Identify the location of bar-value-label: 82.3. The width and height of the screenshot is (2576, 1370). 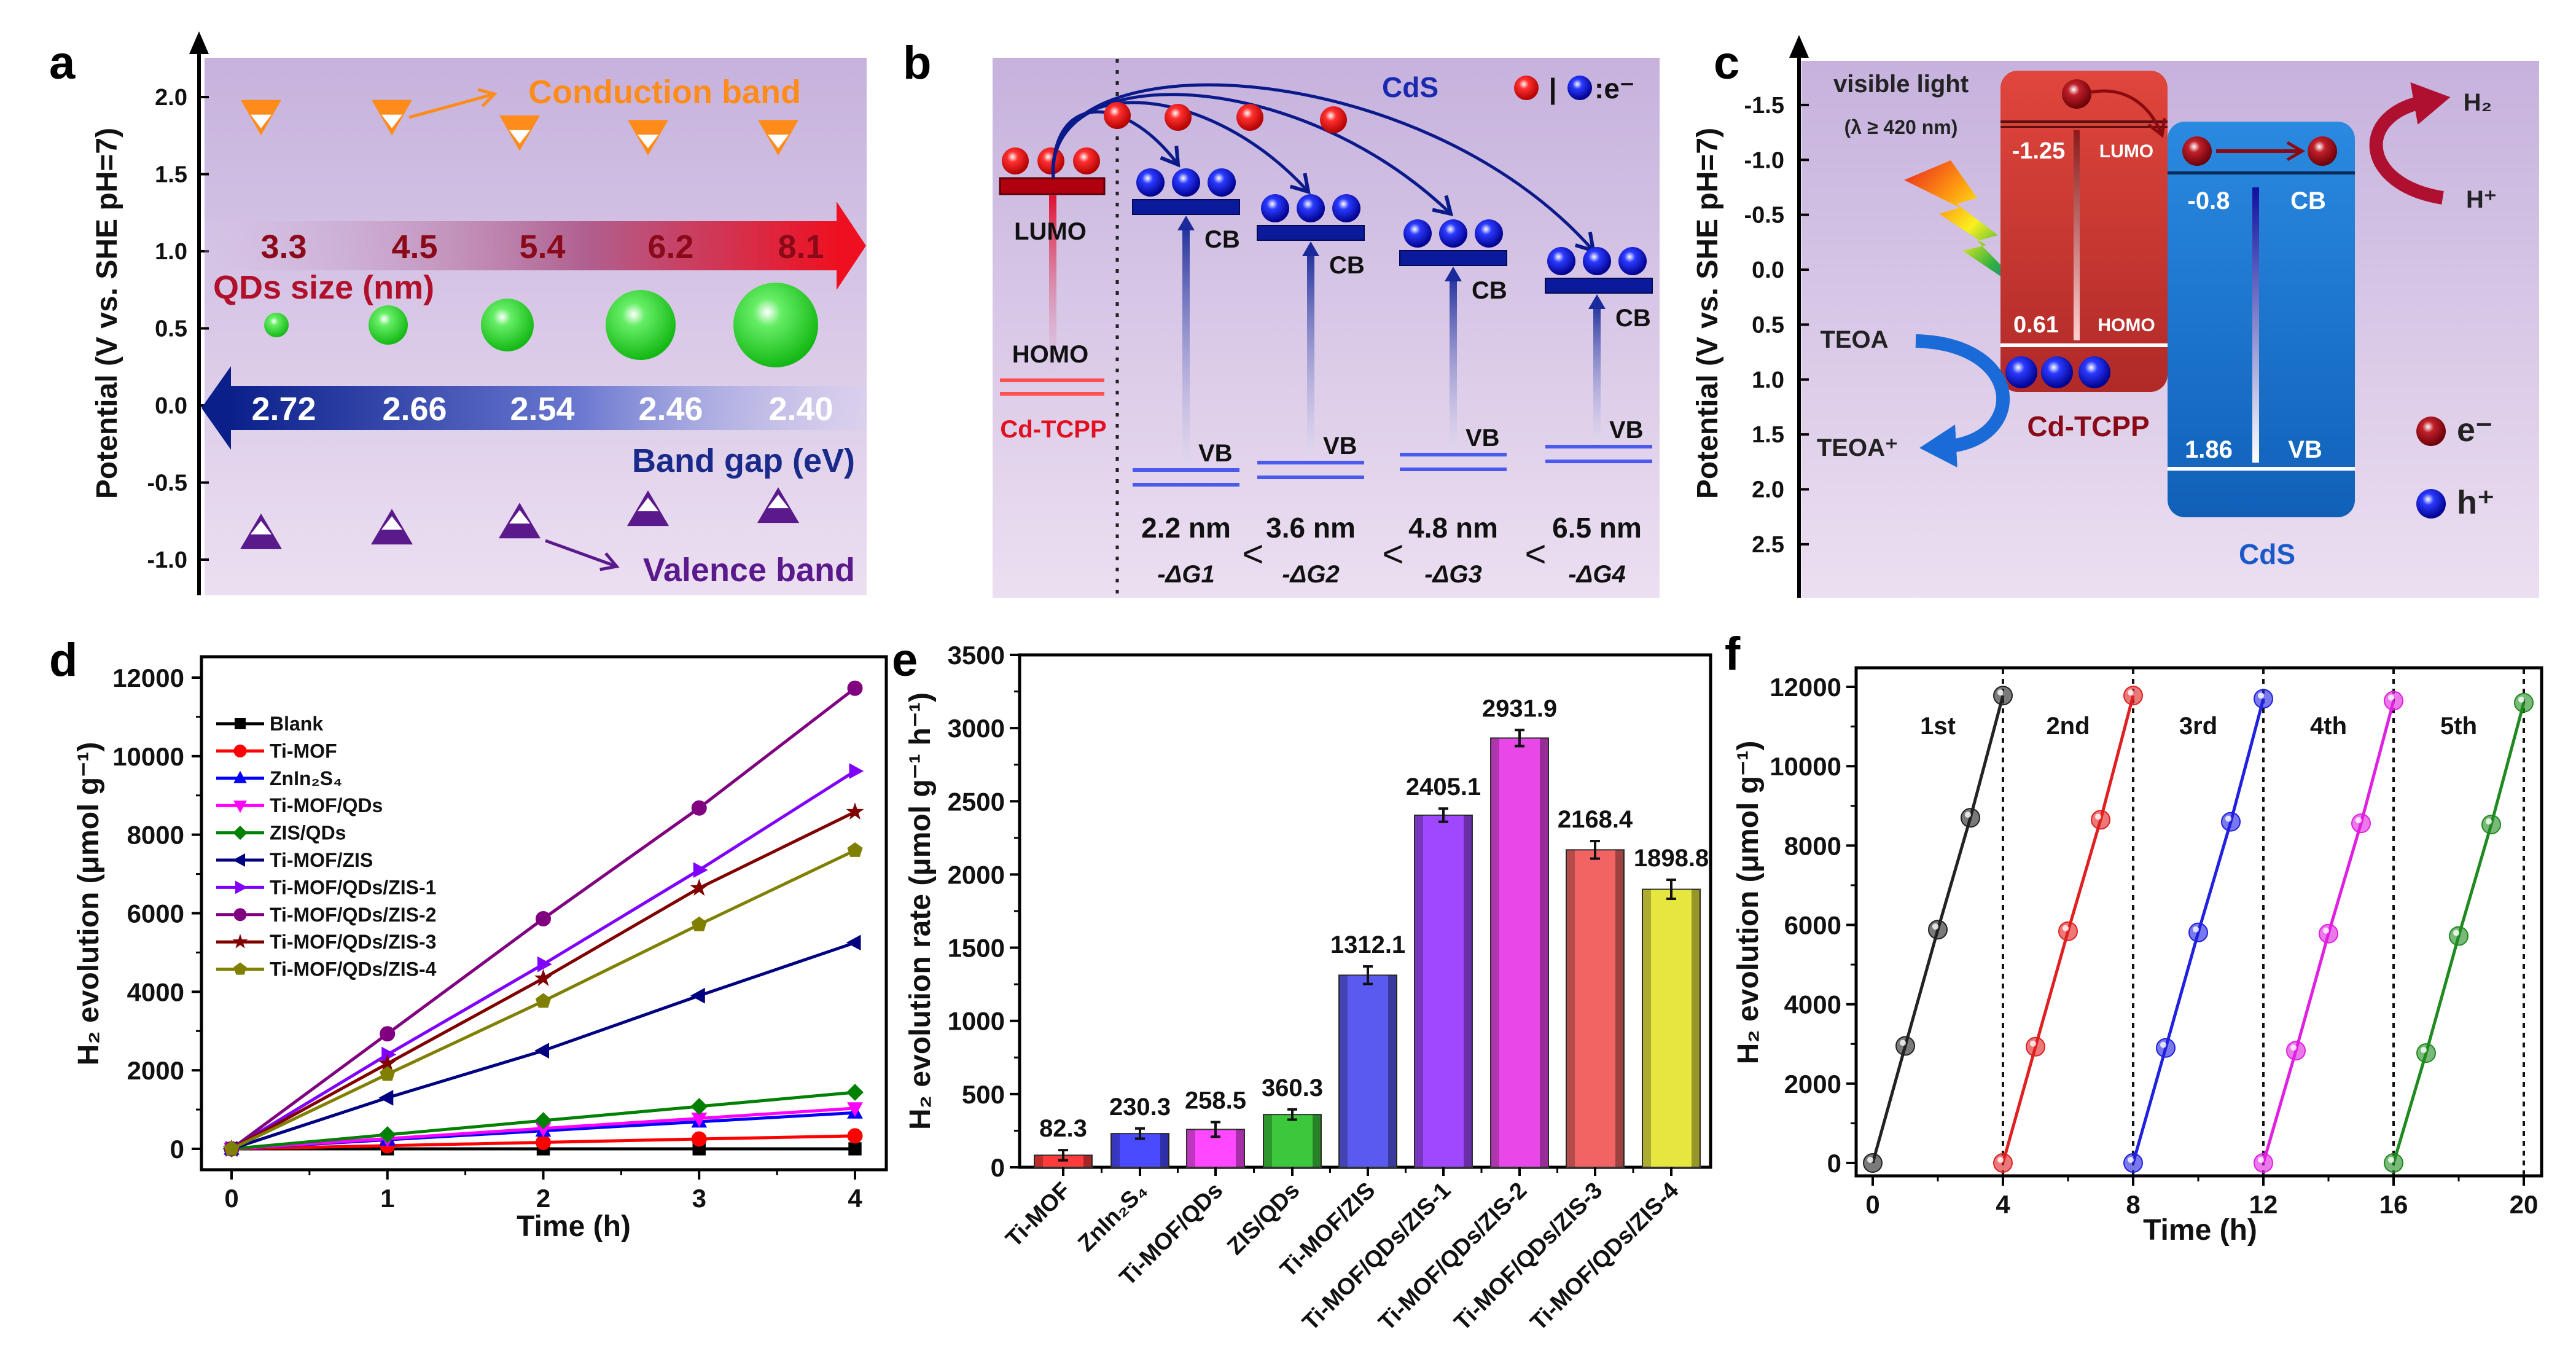
(1063, 1128).